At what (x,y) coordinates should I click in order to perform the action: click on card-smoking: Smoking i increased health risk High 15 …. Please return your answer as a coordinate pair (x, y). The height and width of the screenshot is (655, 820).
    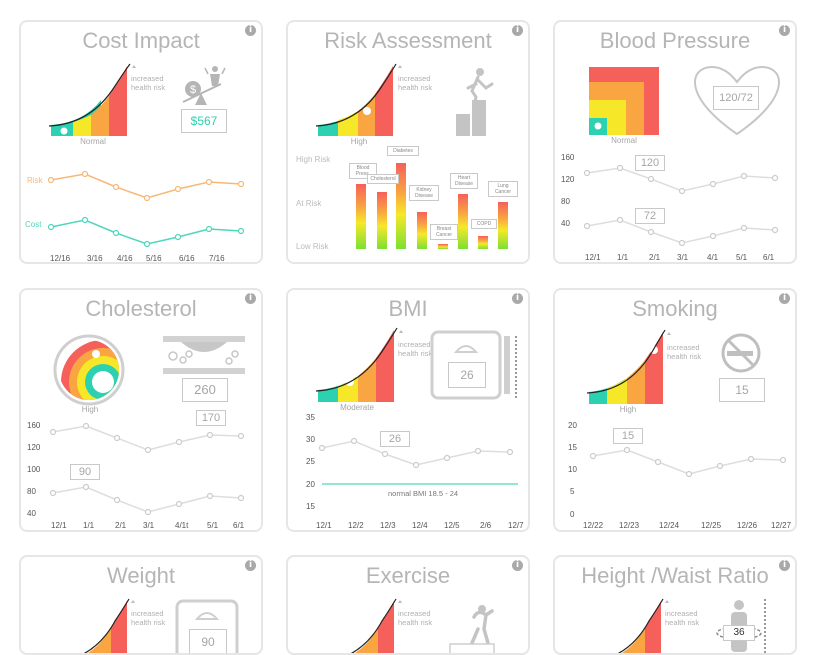
    Looking at the image, I should click on (675, 410).